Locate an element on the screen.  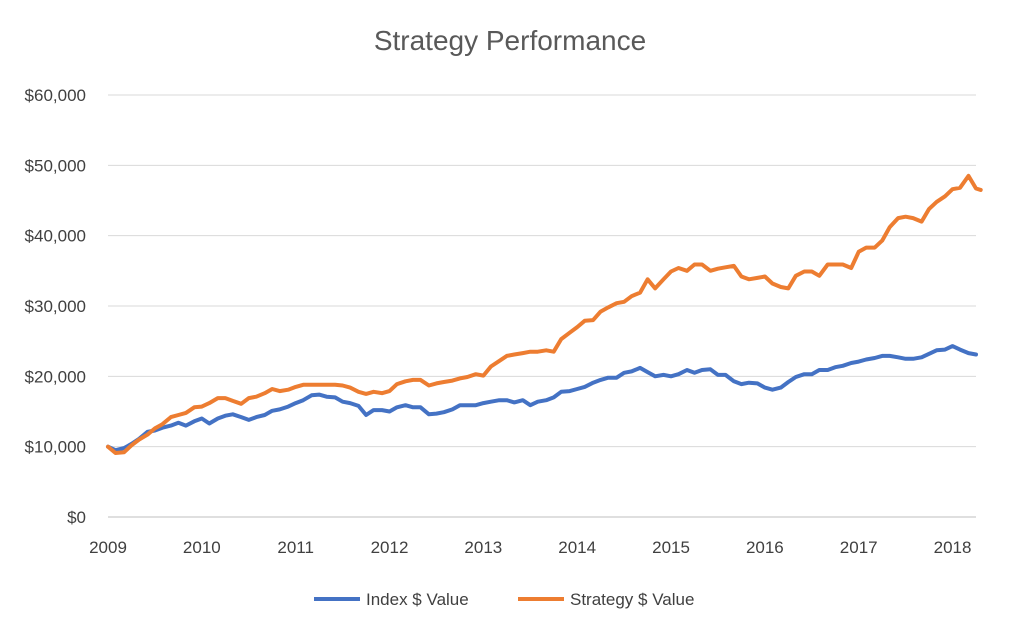
y-tick-label: $60,000 is located at coordinates (55, 95).